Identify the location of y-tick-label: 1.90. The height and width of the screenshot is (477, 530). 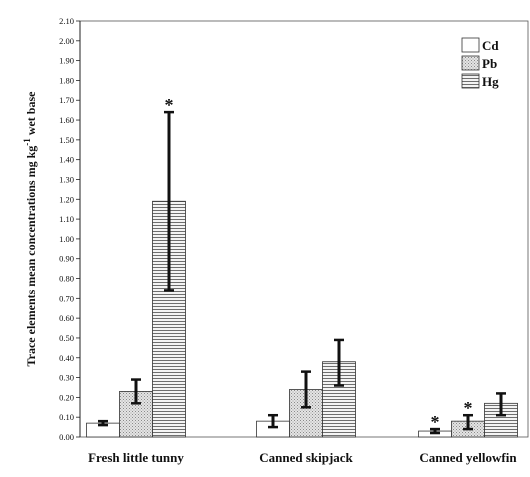
(66, 61).